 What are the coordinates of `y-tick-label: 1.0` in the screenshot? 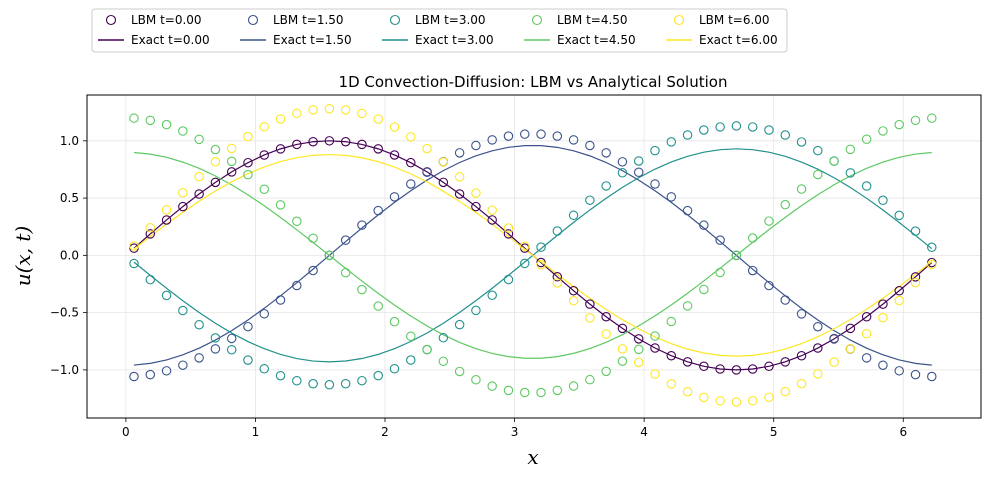 It's located at (69, 141).